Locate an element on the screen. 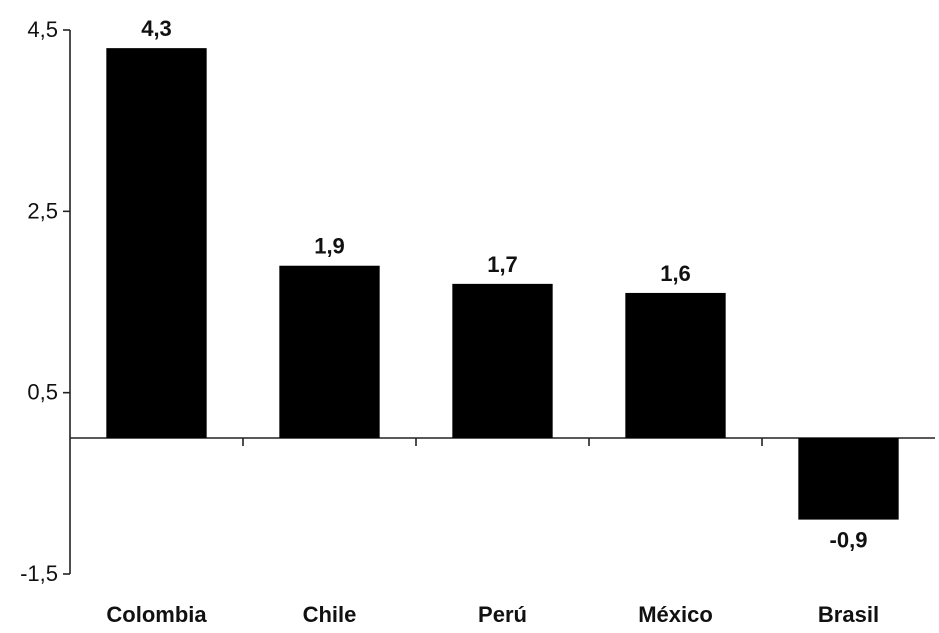  y-axis: 4,5 2,5 0,5 -1,5 is located at coordinates (45, 301).